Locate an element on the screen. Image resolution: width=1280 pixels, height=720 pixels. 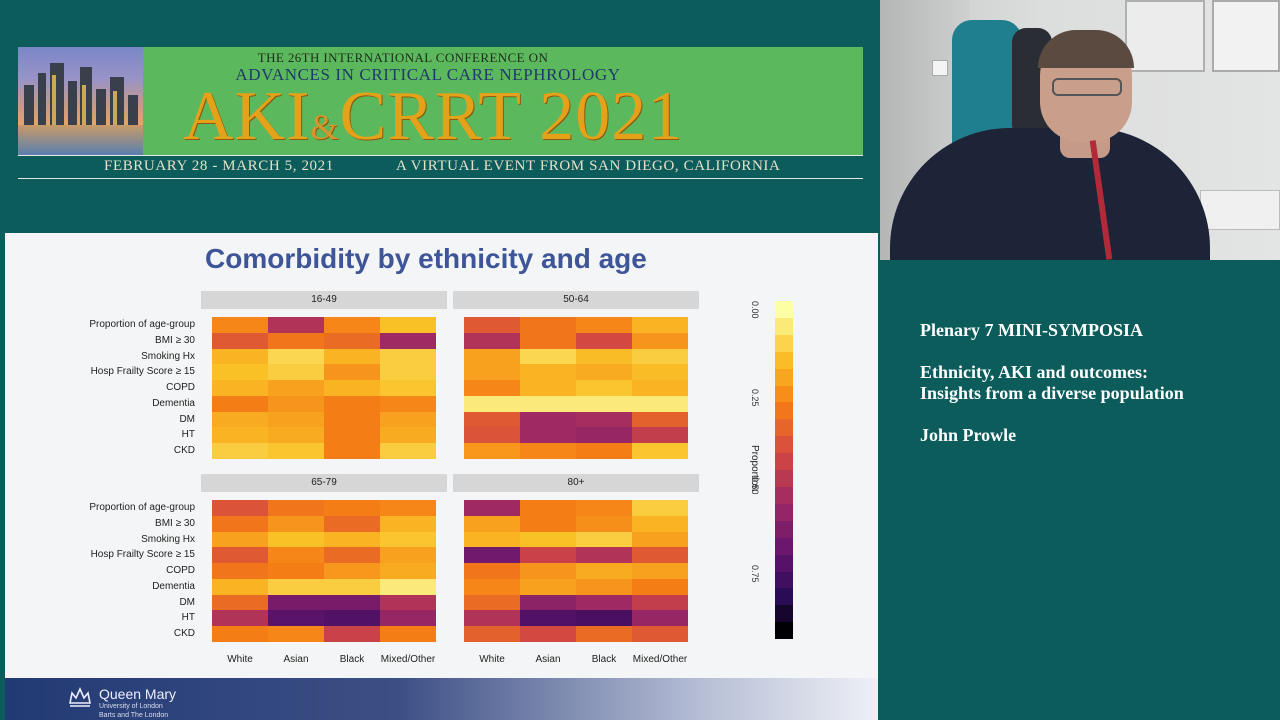
conference-title-aki: AKI is located at coordinates (247, 116).